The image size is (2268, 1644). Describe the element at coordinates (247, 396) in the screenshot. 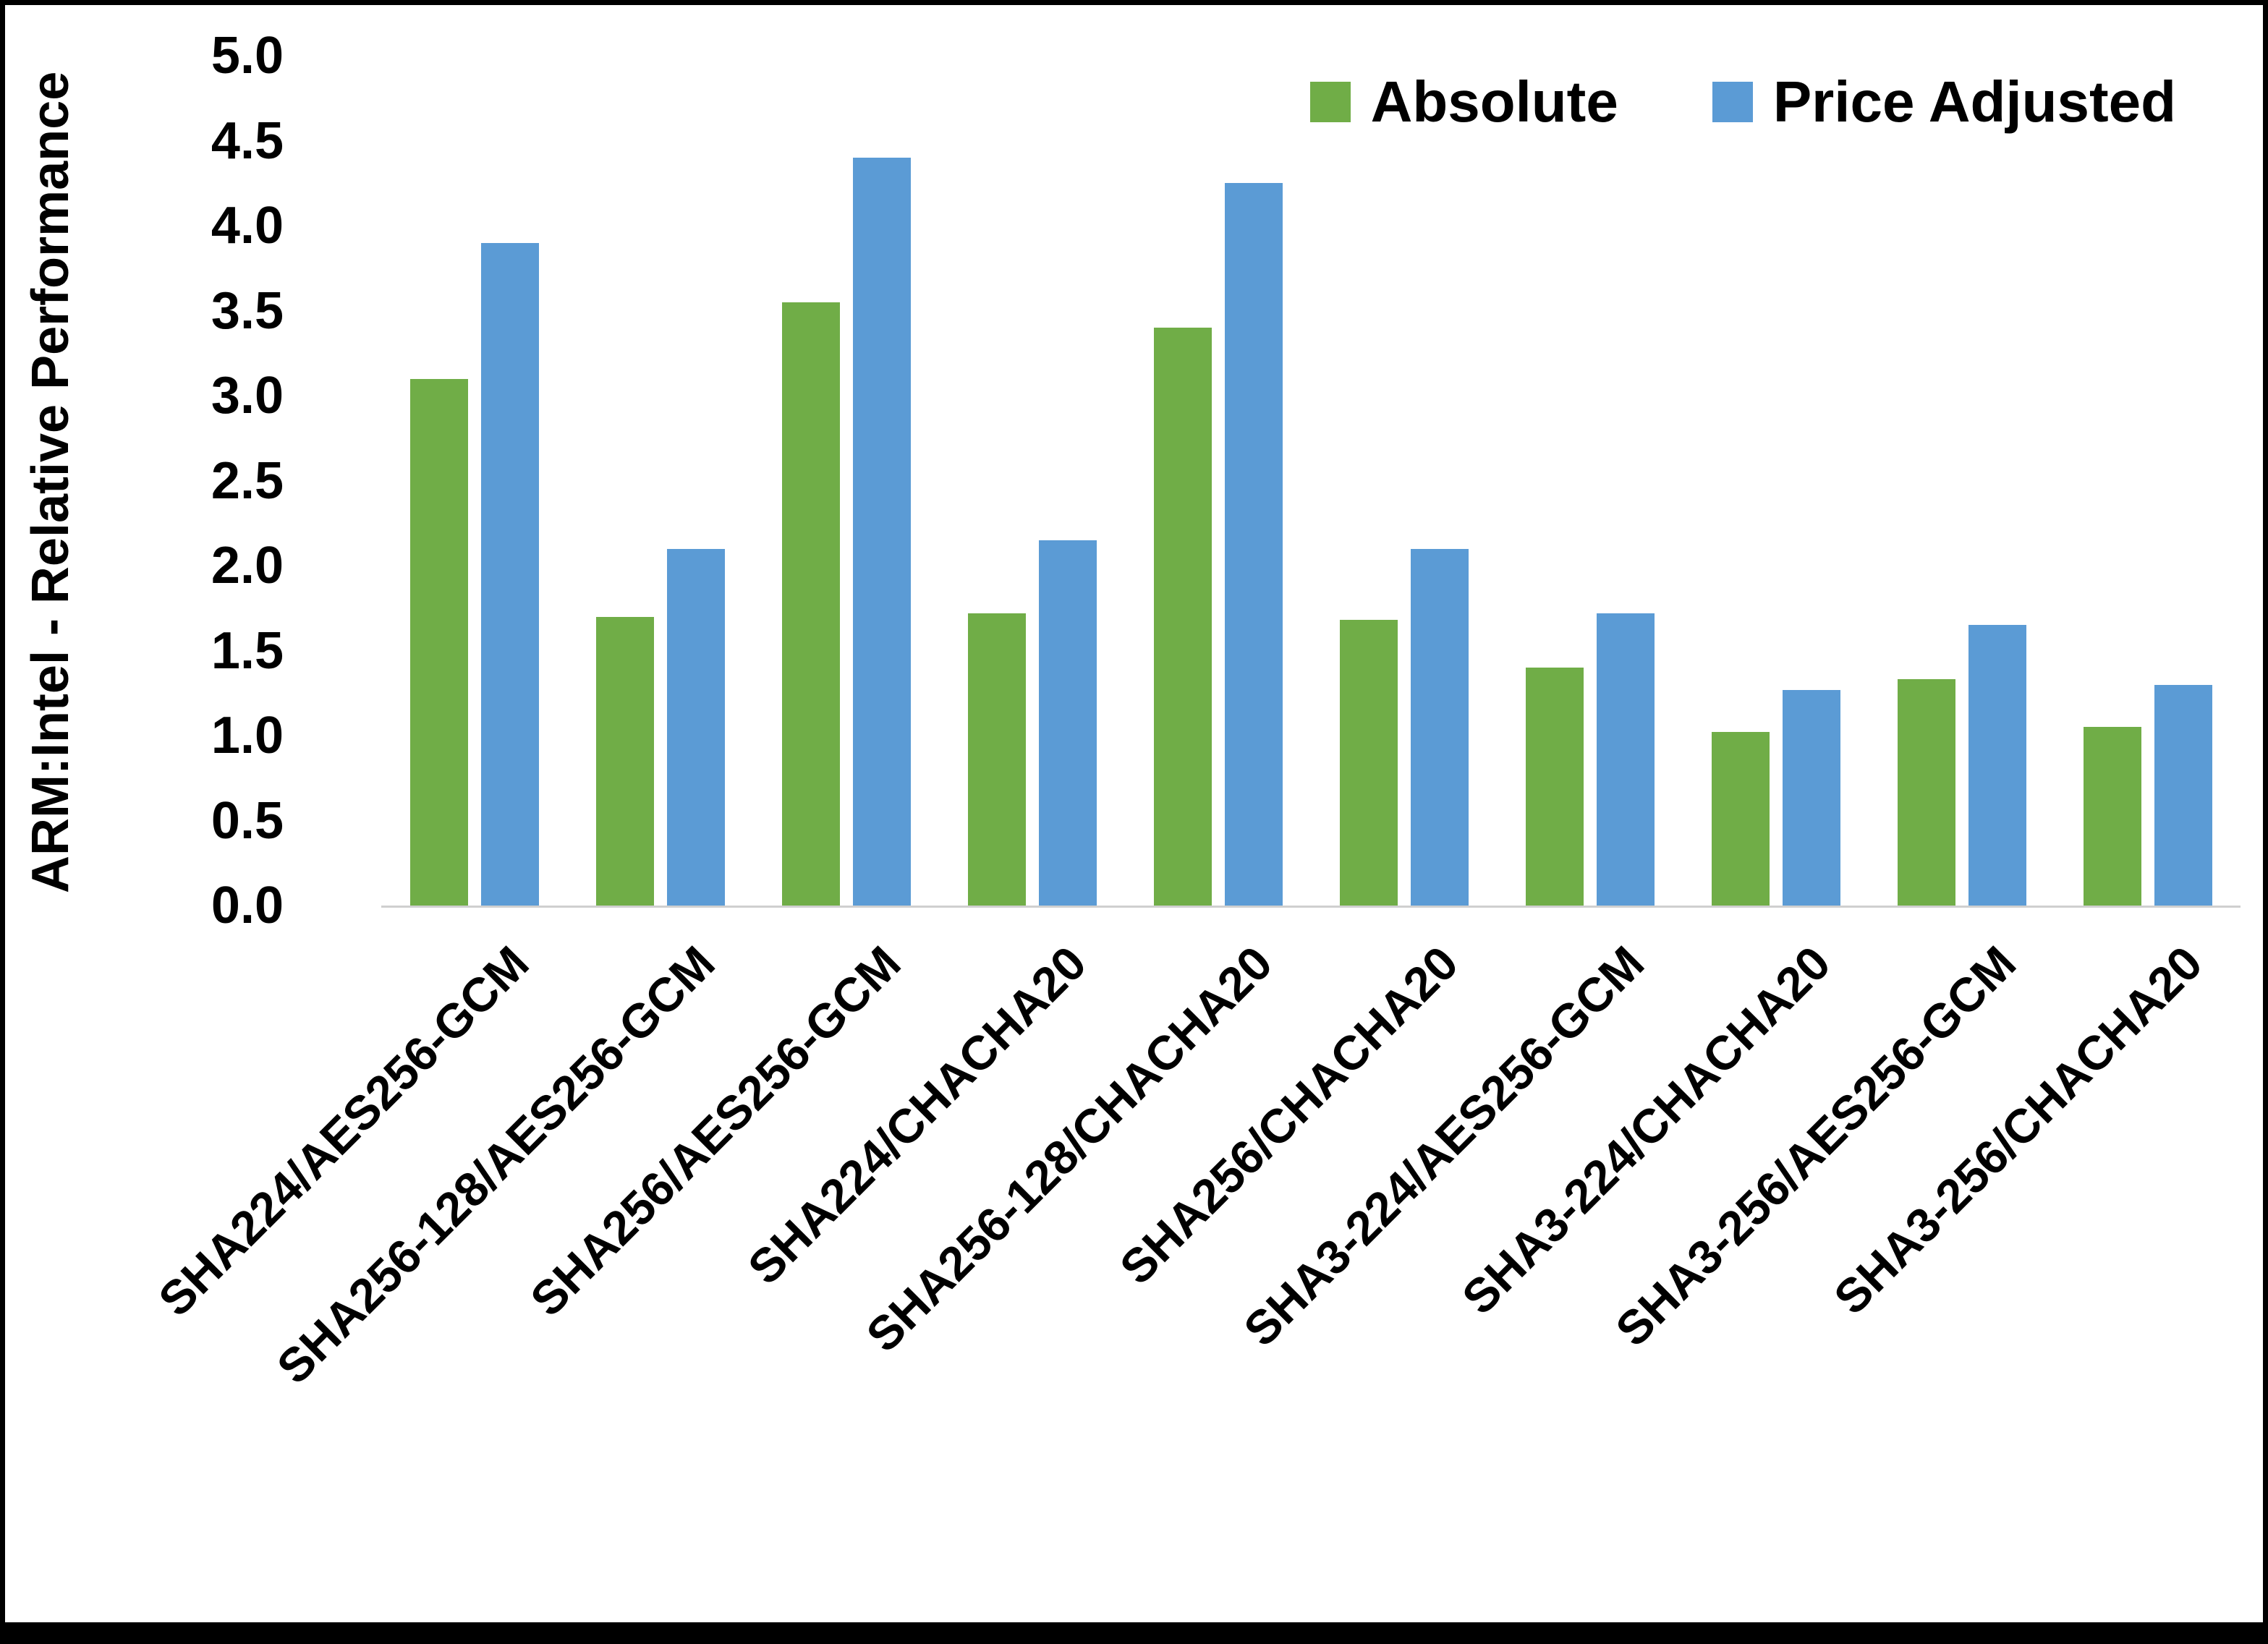

I see `y-axis-tick-label: 3.0` at that location.